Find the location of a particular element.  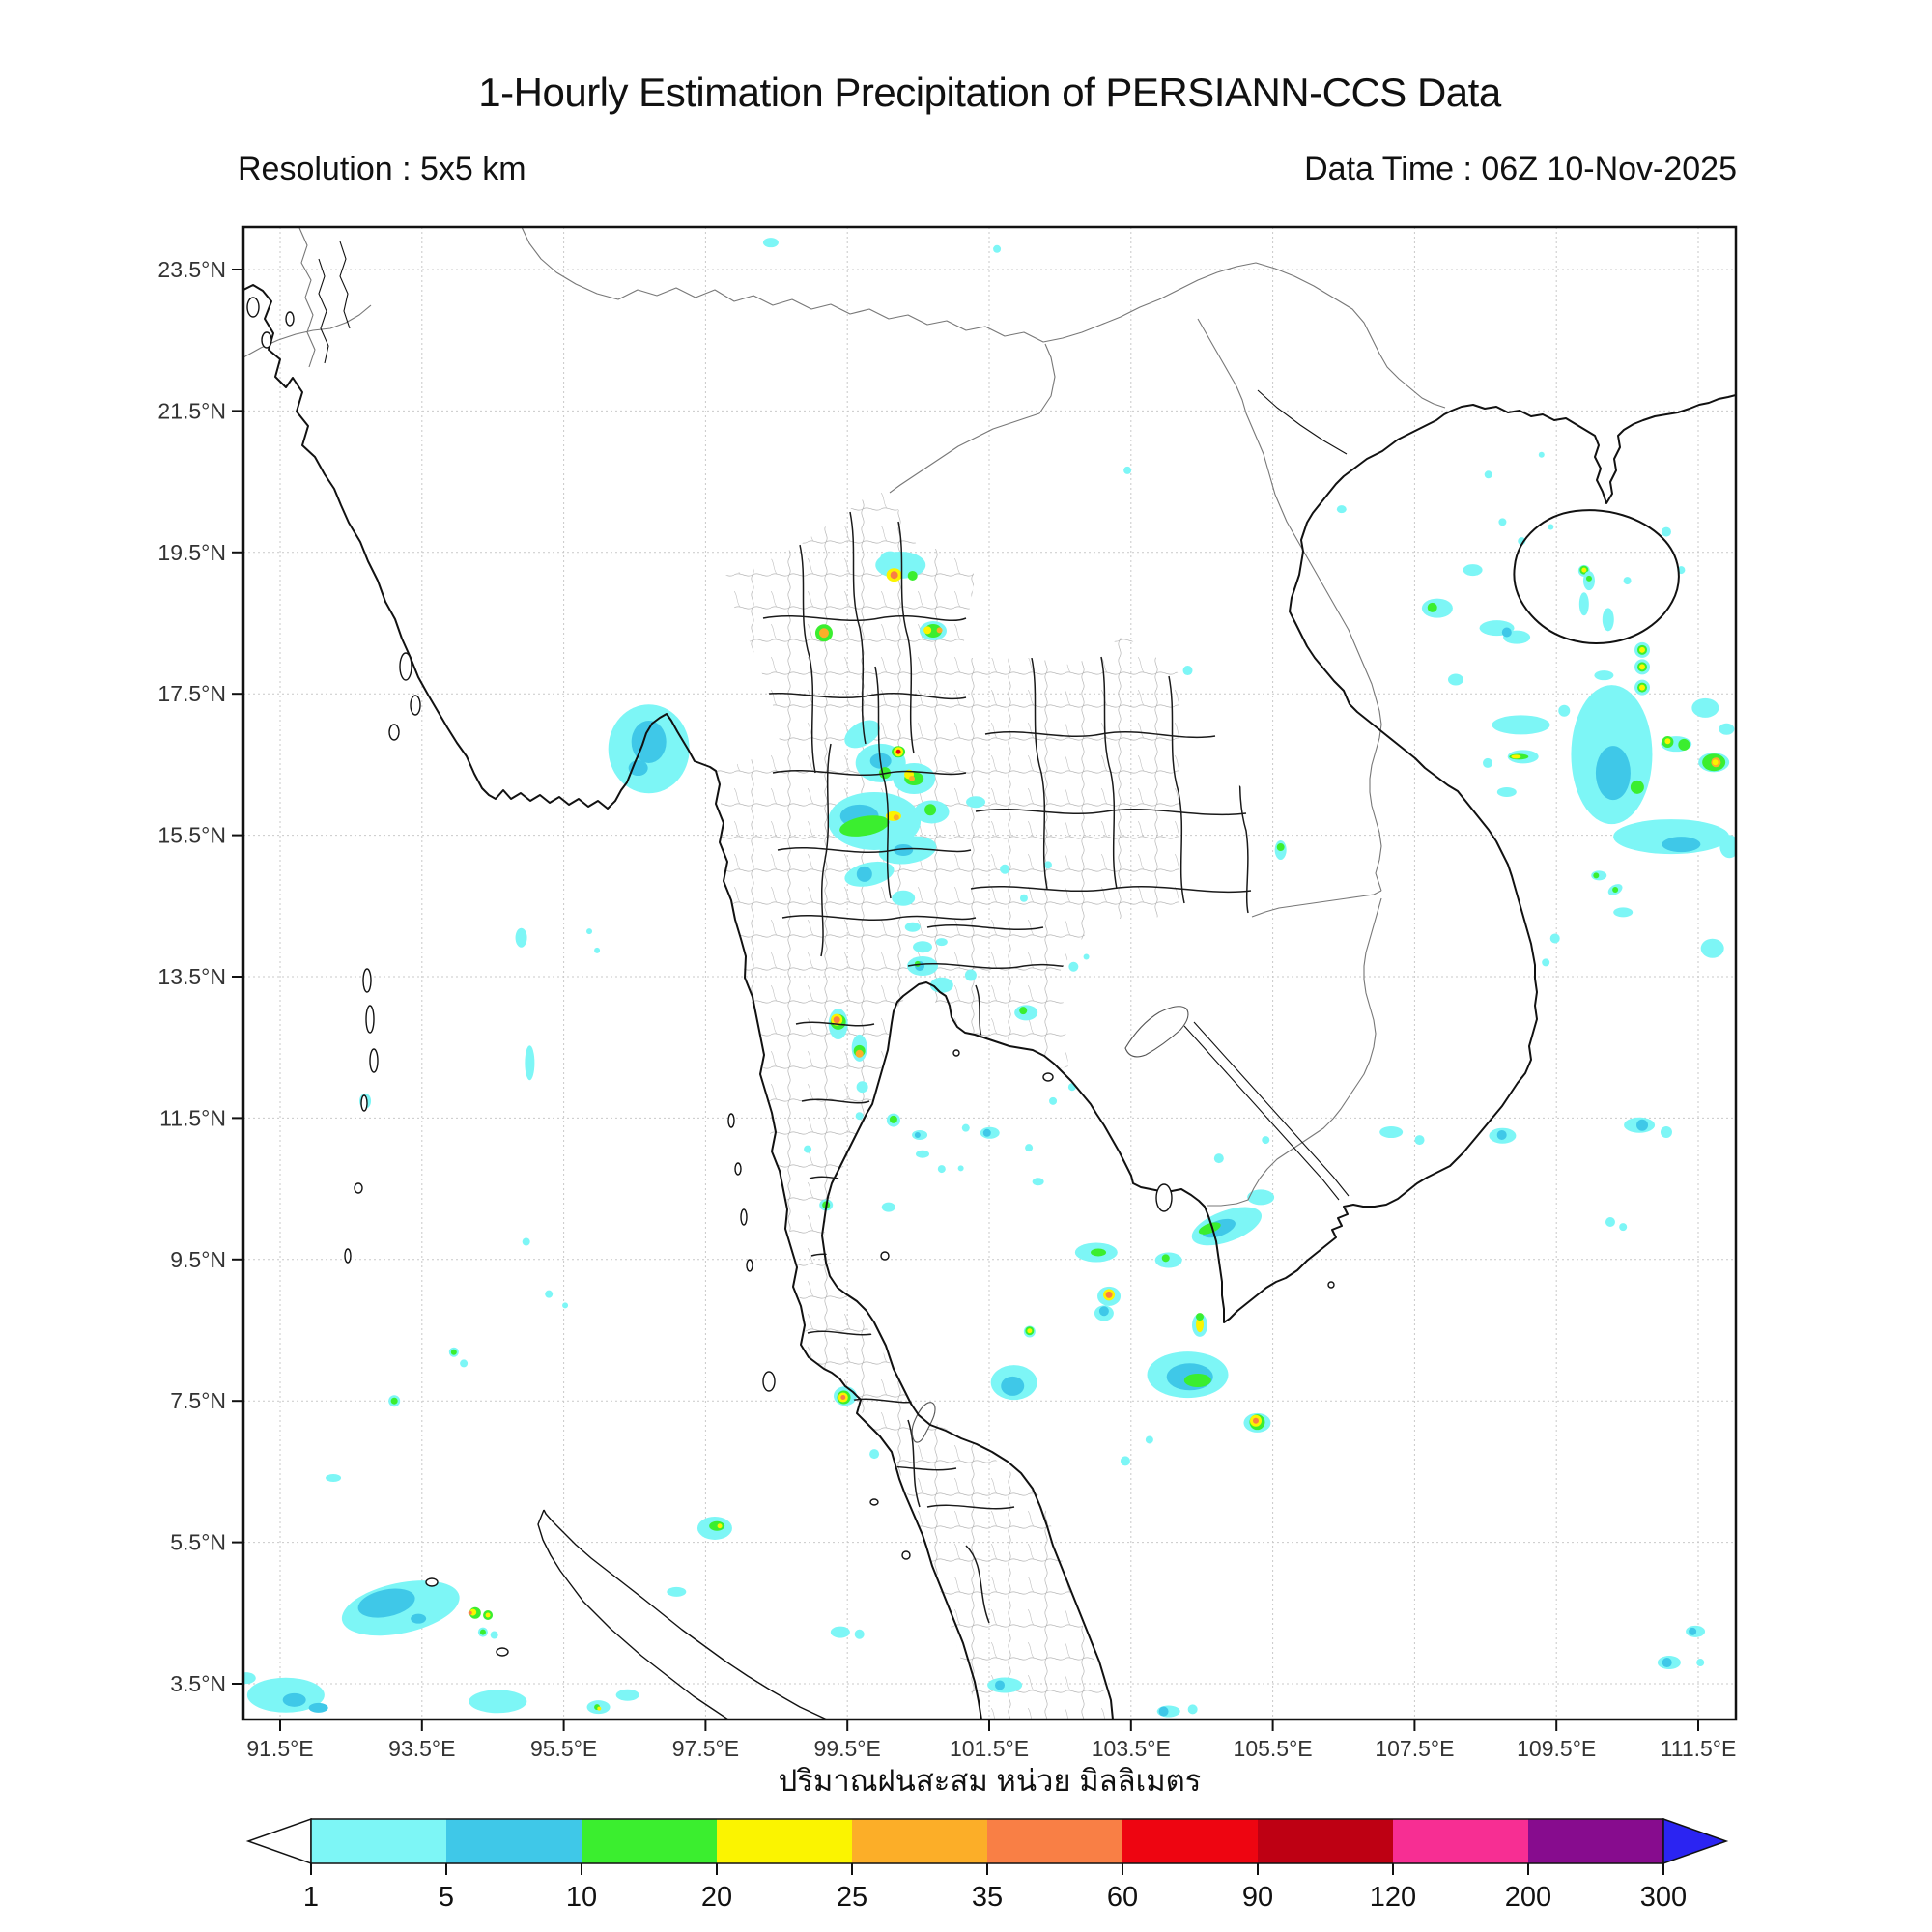

y-tick-label: 7.5°N is located at coordinates (198, 1400).